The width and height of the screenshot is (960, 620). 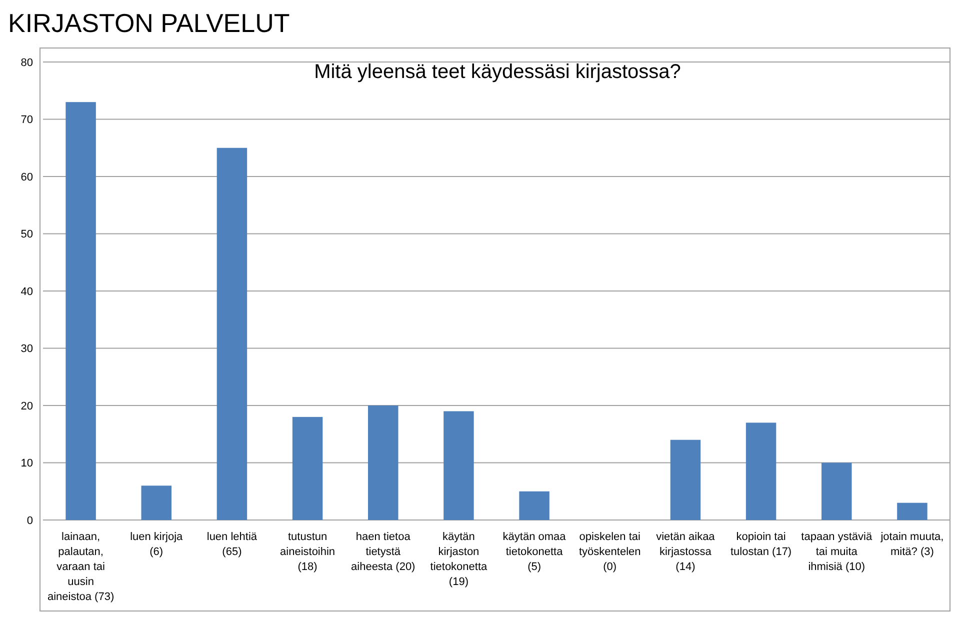 I want to click on x-tick-label: luen kirjoja (6), so click(x=157, y=544).